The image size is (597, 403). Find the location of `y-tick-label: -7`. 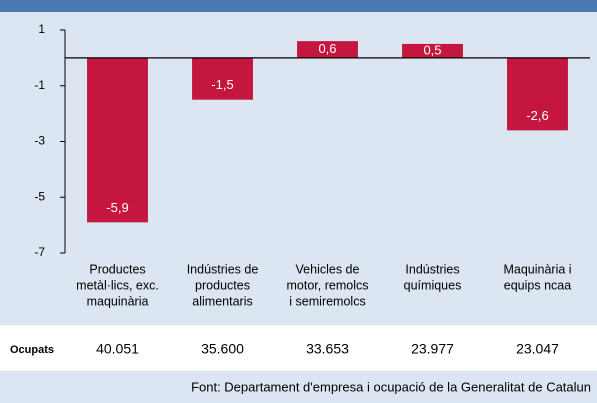

y-tick-label: -7 is located at coordinates (39, 252).